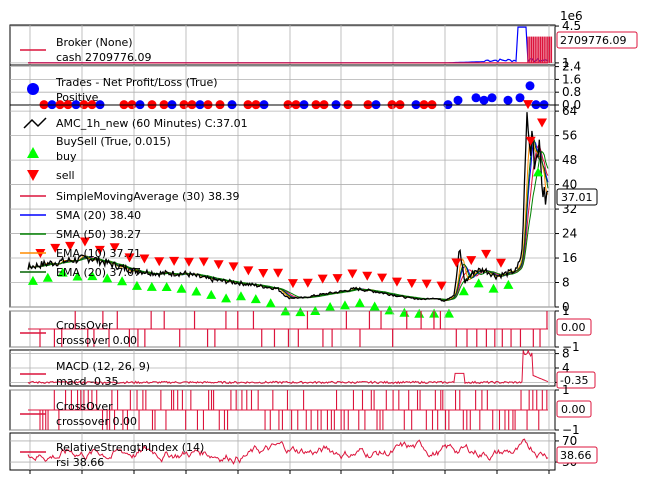  Describe the element at coordinates (571, 26) in the screenshot. I see `broker-ytick-label-1: 4.5` at that location.